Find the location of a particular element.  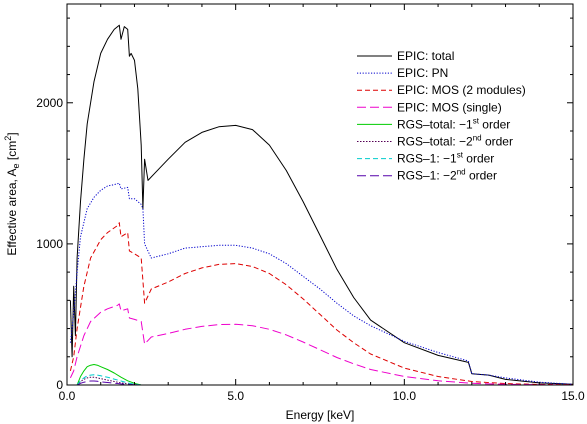

x-axis-label: Energy [keV] is located at coordinates (320, 415).